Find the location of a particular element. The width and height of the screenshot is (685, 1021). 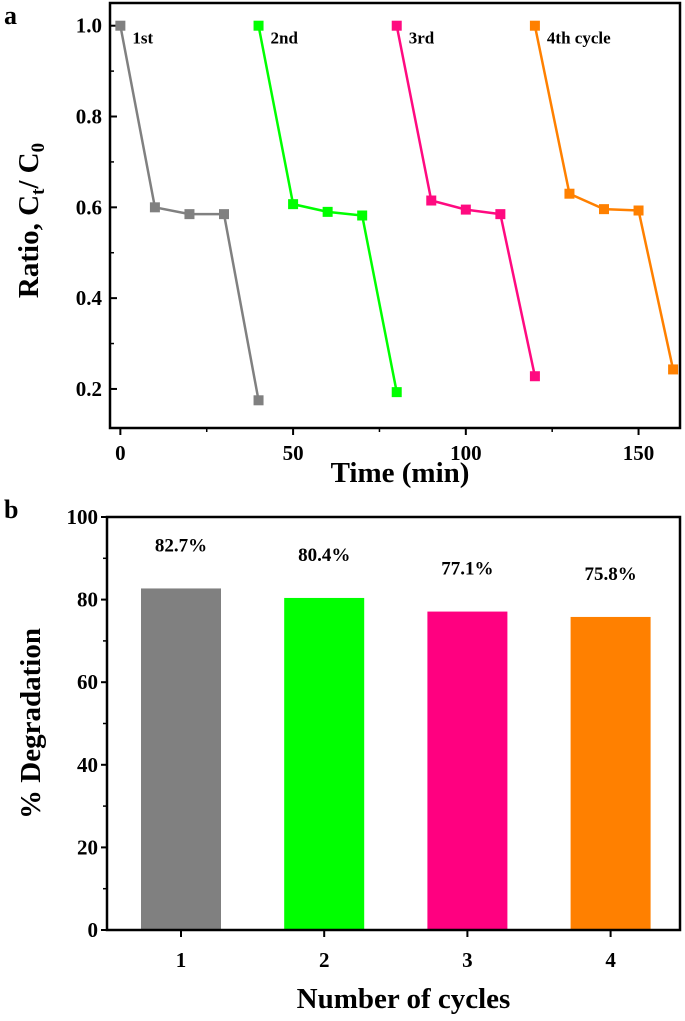

x-tick-label-a: 150 is located at coordinates (639, 453).